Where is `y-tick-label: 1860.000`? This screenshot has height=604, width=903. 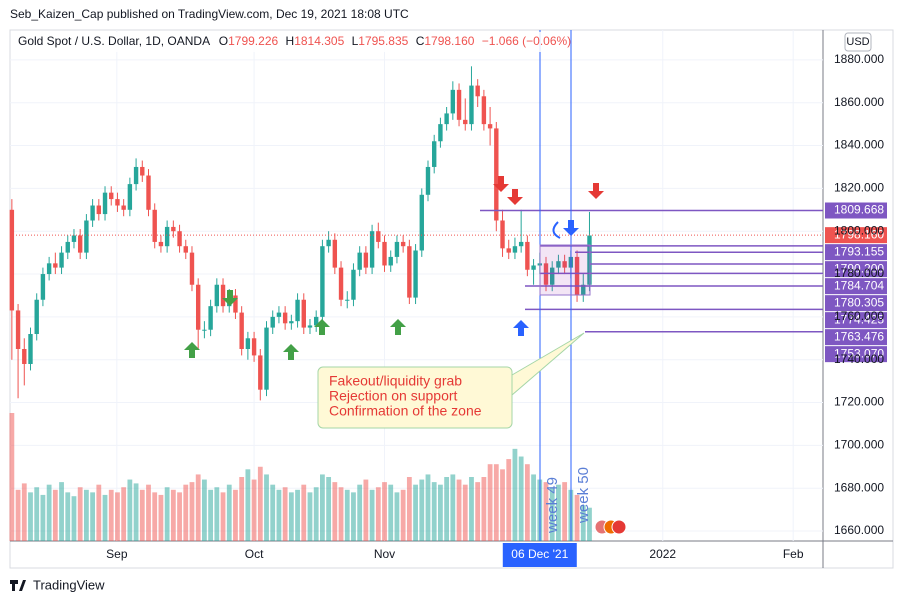 y-tick-label: 1860.000 is located at coordinates (859, 102).